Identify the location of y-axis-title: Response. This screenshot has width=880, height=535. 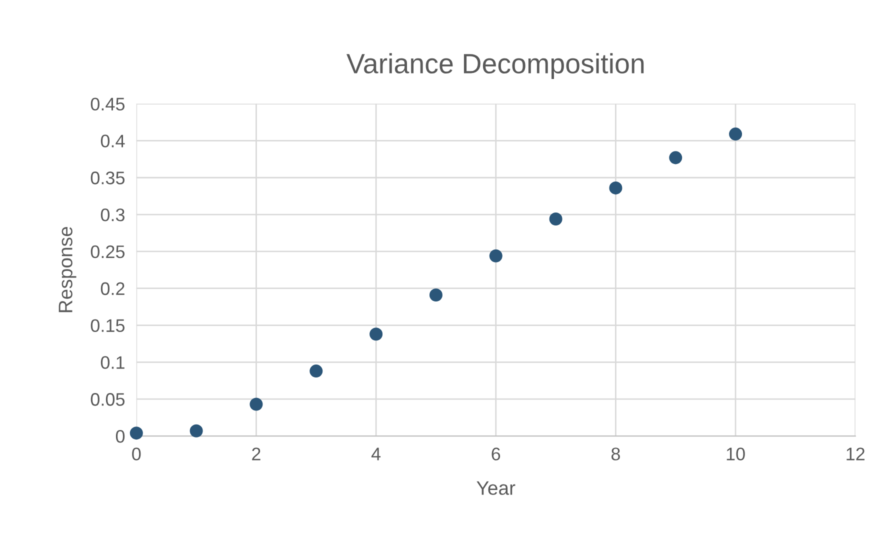
(67, 269).